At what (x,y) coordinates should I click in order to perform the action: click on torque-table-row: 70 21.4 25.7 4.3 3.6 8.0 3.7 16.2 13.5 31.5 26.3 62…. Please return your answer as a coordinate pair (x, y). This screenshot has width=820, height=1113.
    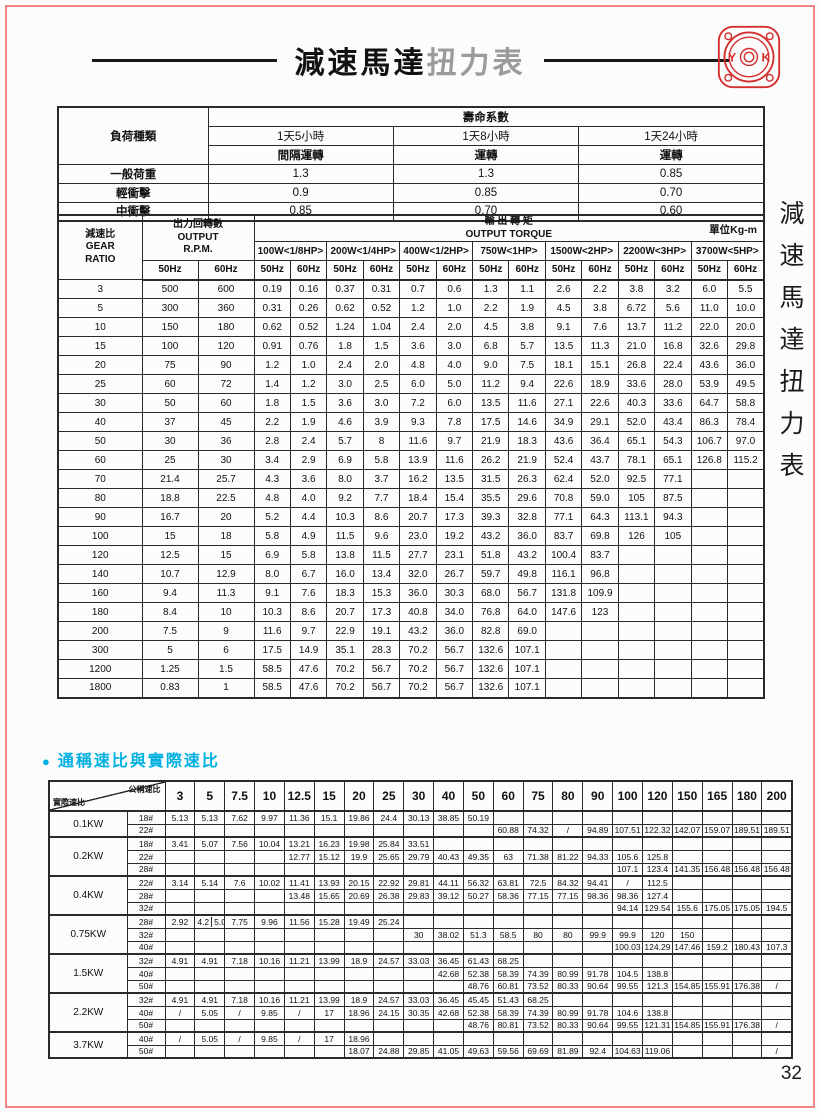
    Looking at the image, I should click on (411, 479).